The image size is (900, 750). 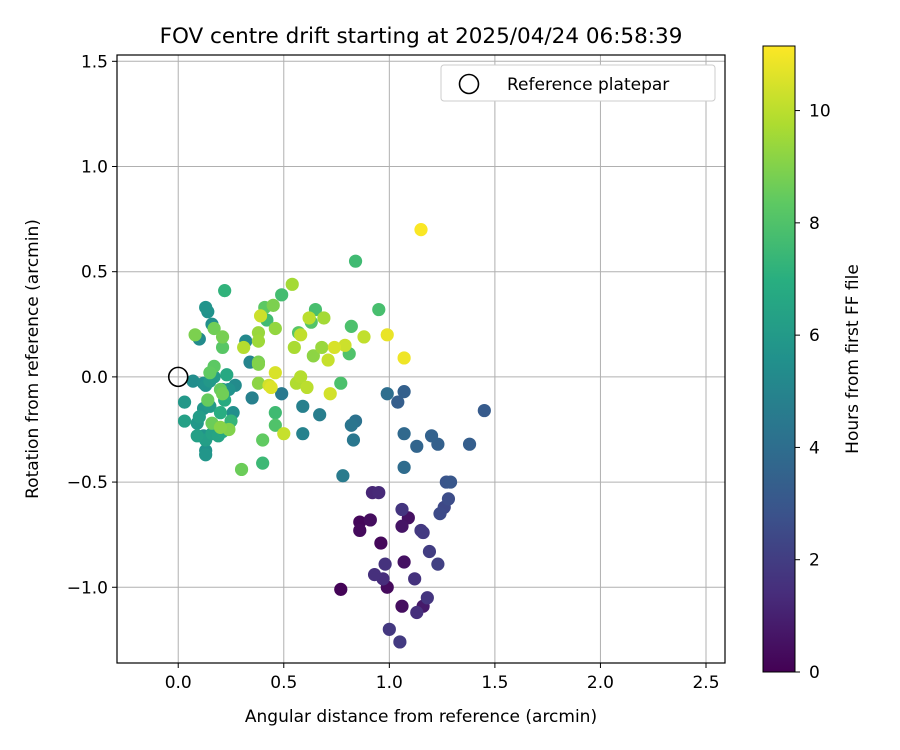 I want to click on colorbar-tick-label: 8, so click(x=814, y=224).